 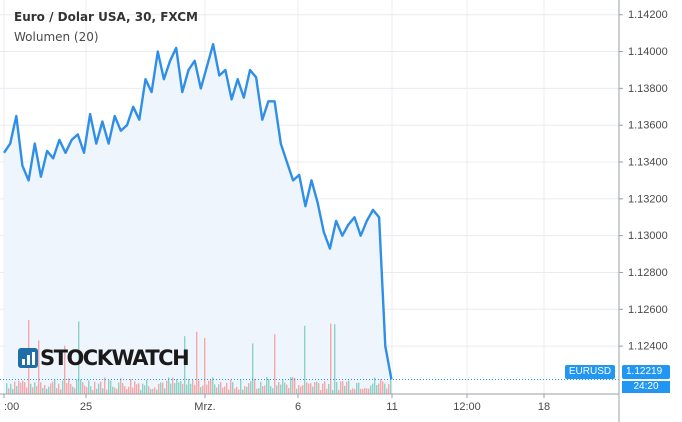 I want to click on price-tick-label: 1.12600, so click(x=648, y=310).